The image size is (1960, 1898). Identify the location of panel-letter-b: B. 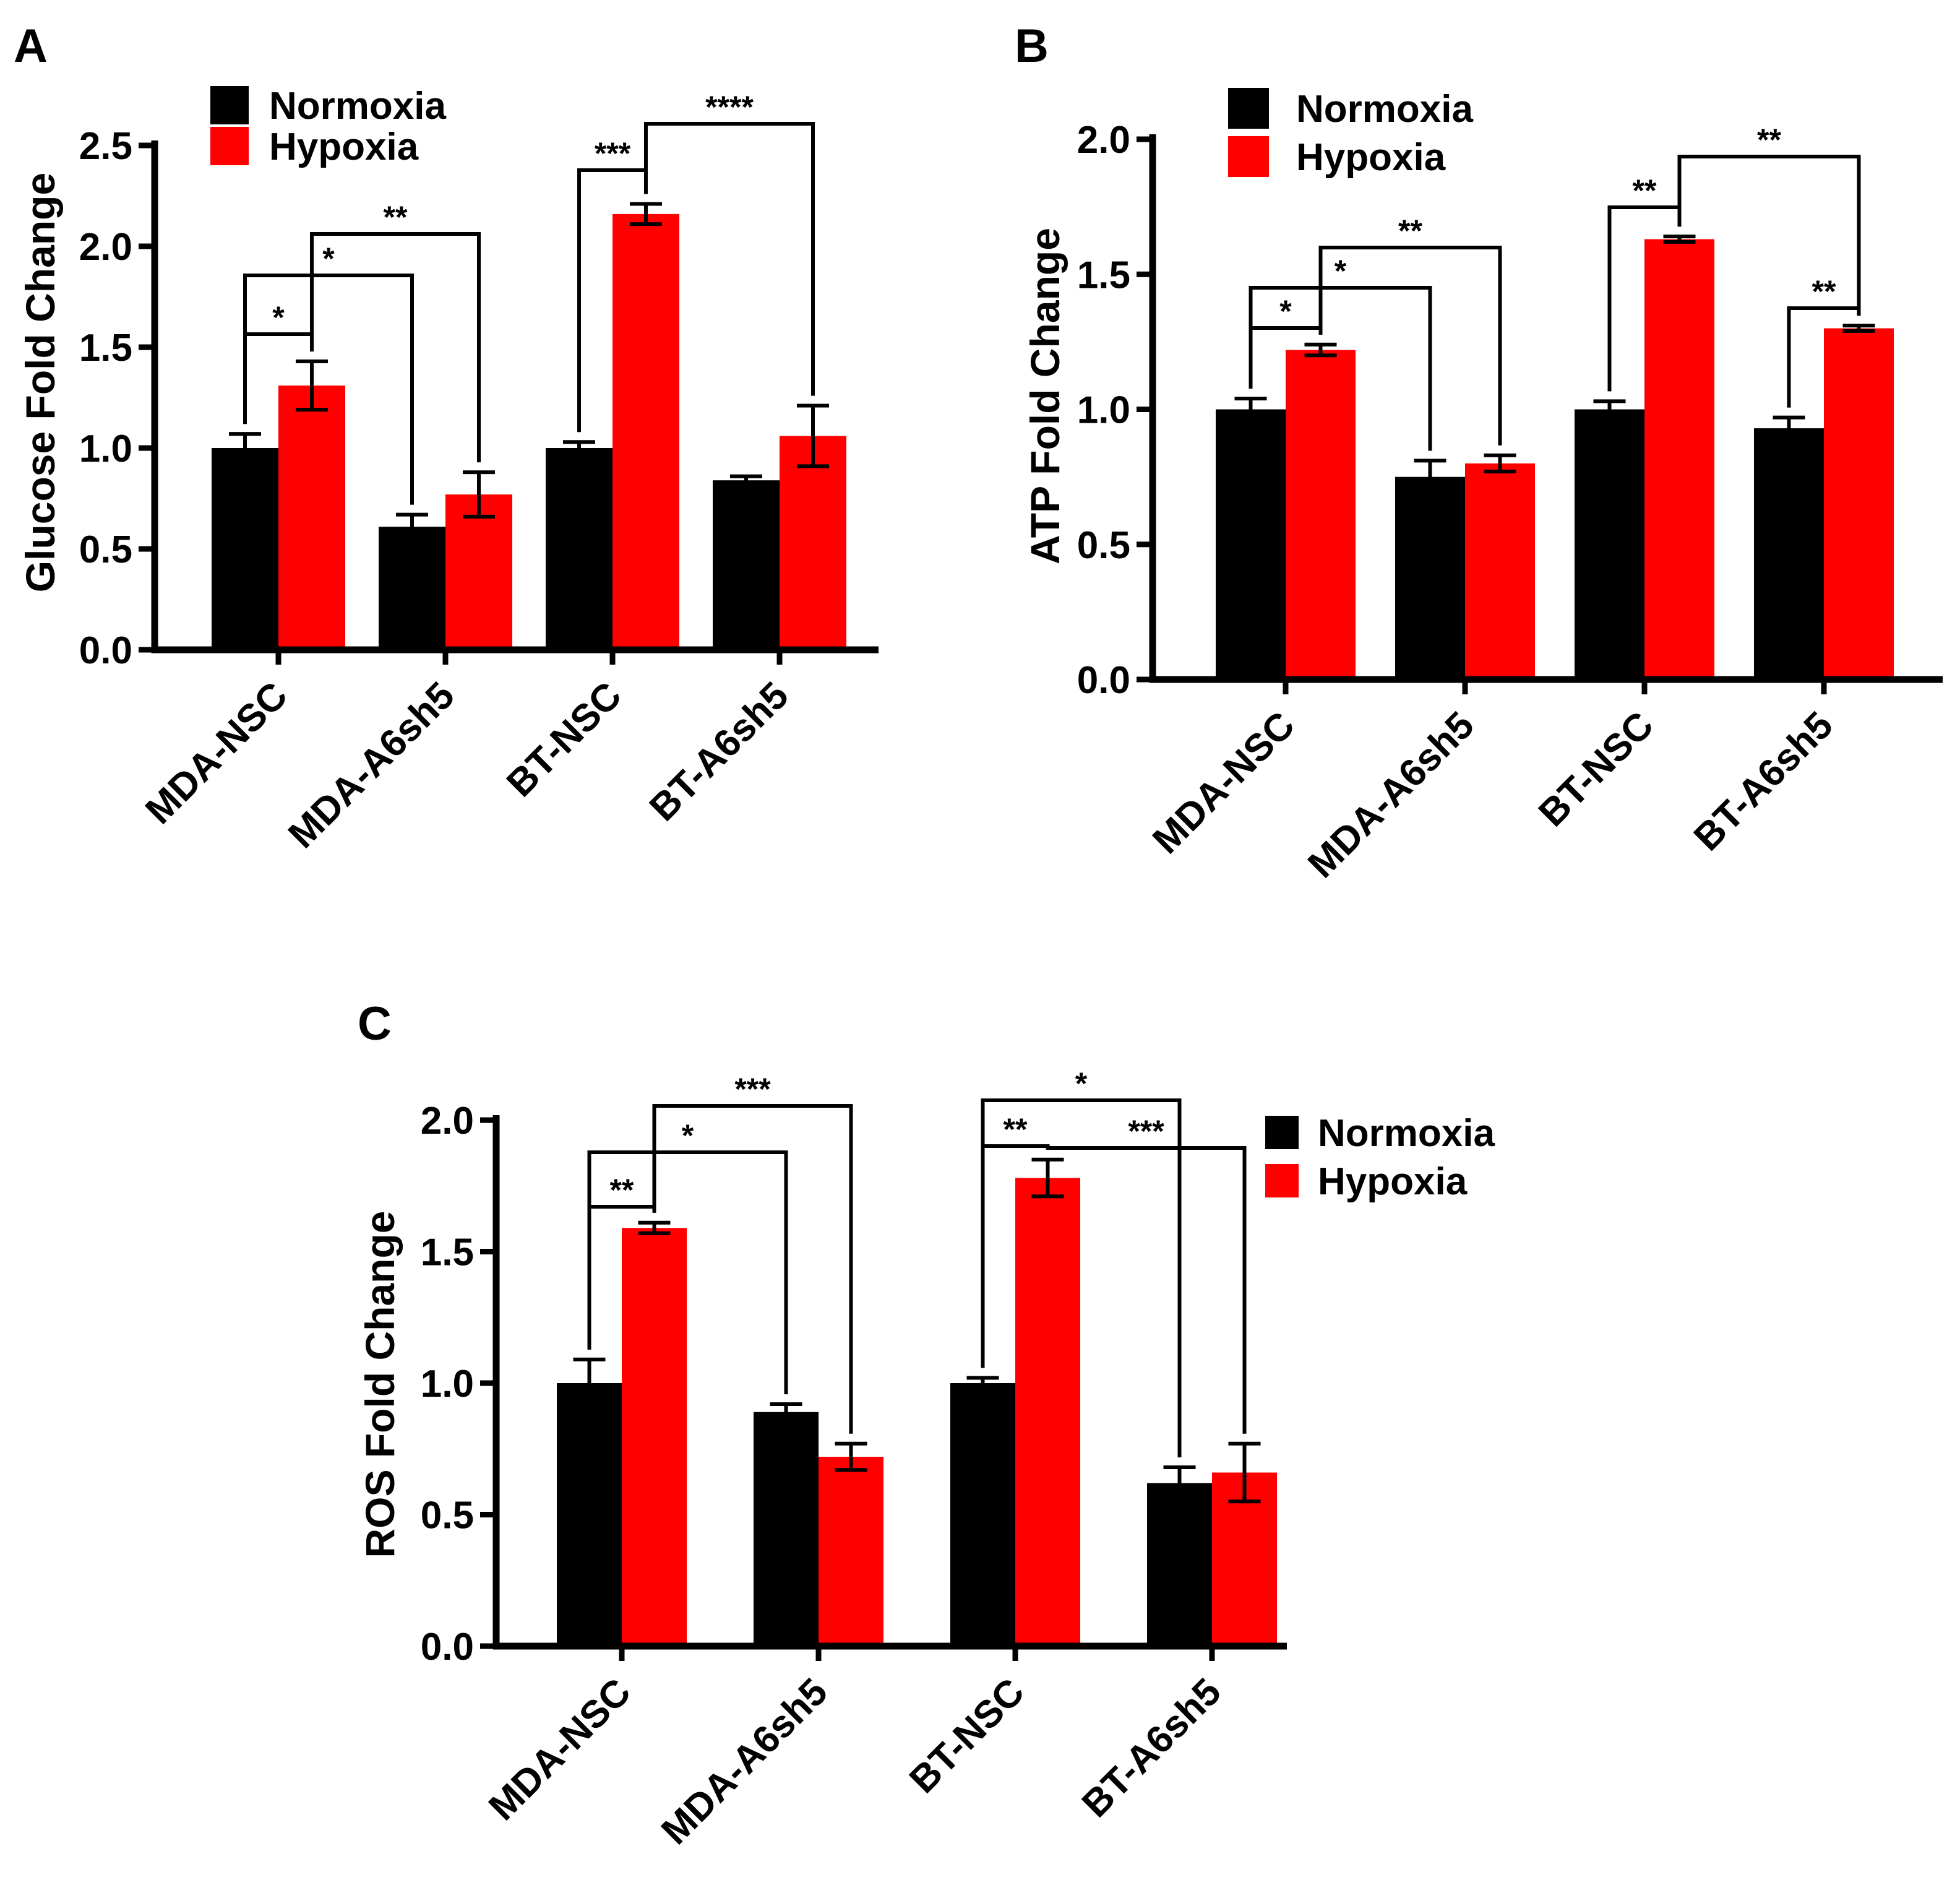
(1032, 46).